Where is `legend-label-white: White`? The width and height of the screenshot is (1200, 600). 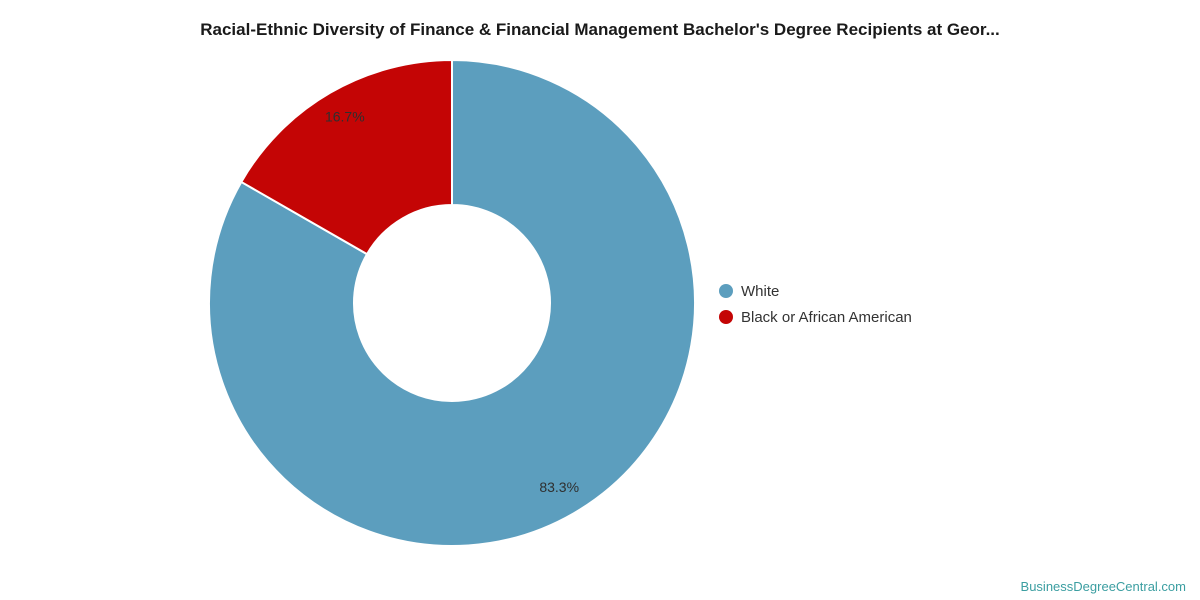
legend-label-white: White is located at coordinates (760, 291).